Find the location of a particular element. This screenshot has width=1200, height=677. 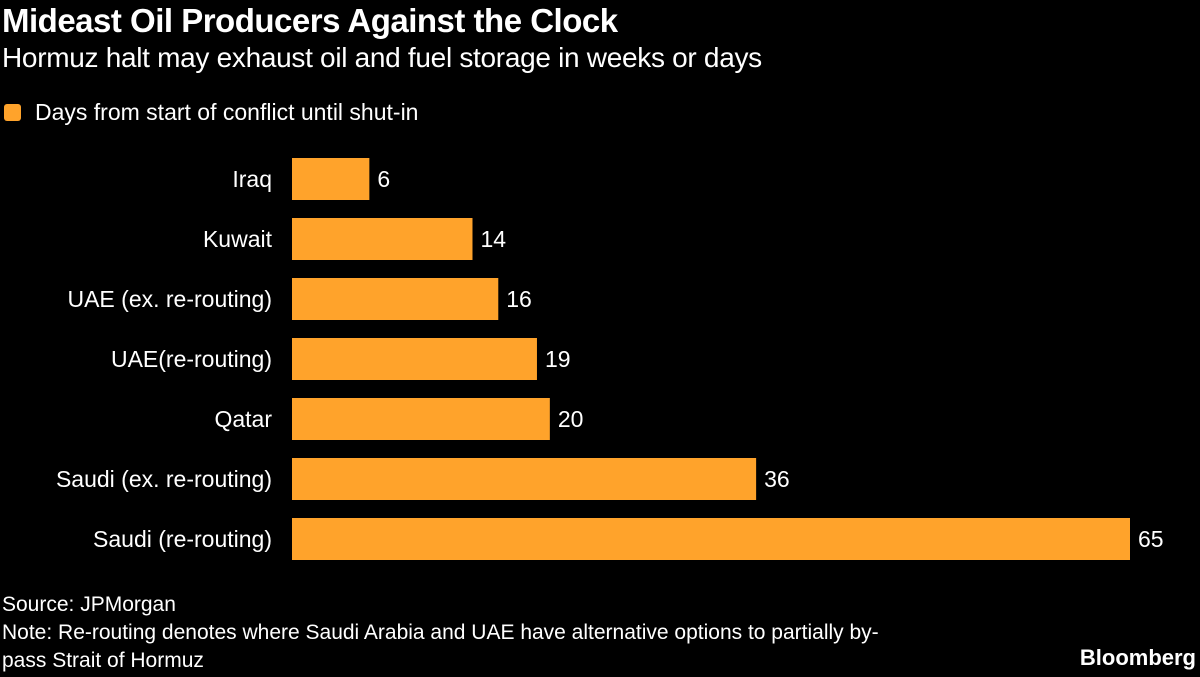

data-label: 36 is located at coordinates (777, 479).